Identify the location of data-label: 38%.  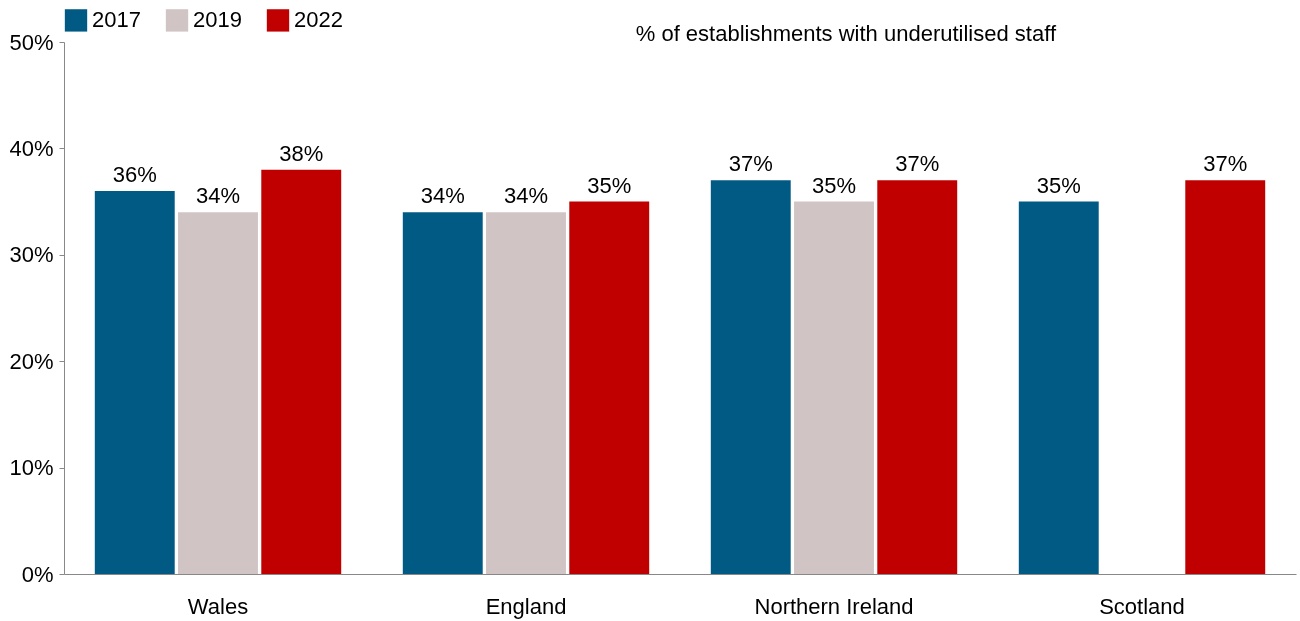
(301, 153).